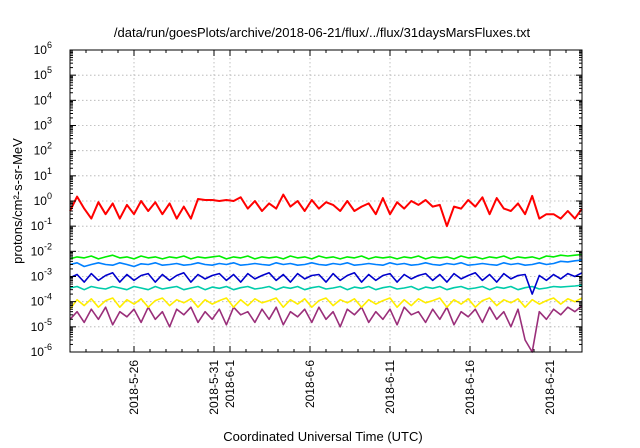 This screenshot has width=640, height=448. I want to click on x-axis-label: Coordinated Universal Time (UTC), so click(322, 436).